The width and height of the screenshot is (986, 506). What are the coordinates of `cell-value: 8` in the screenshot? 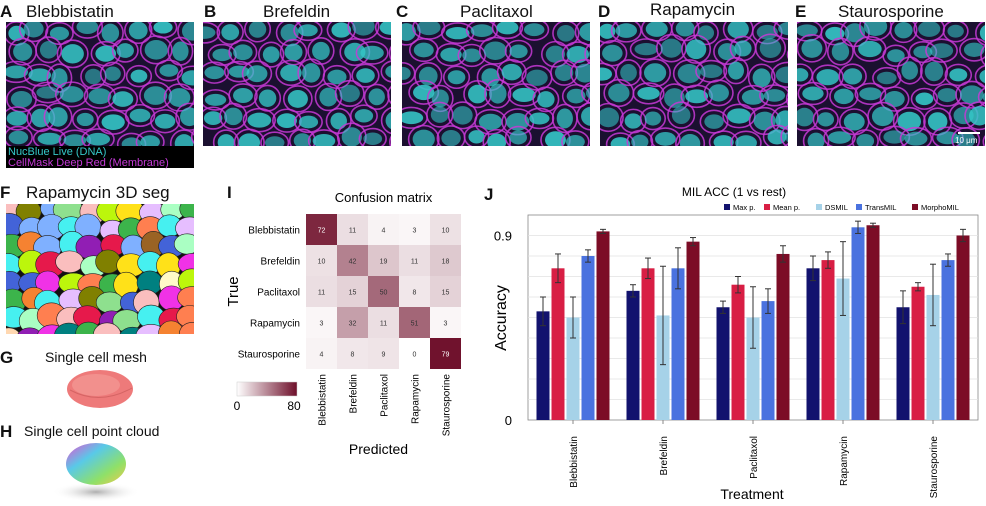 It's located at (353, 355).